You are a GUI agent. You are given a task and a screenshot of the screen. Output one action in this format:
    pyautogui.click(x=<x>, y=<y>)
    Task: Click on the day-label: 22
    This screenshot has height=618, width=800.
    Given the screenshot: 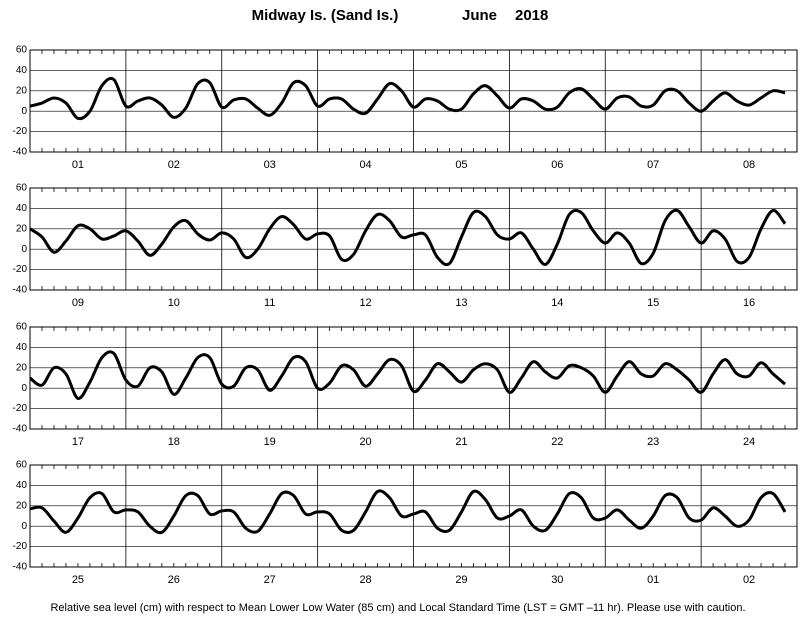 What is the action you would take?
    pyautogui.click(x=557, y=442)
    